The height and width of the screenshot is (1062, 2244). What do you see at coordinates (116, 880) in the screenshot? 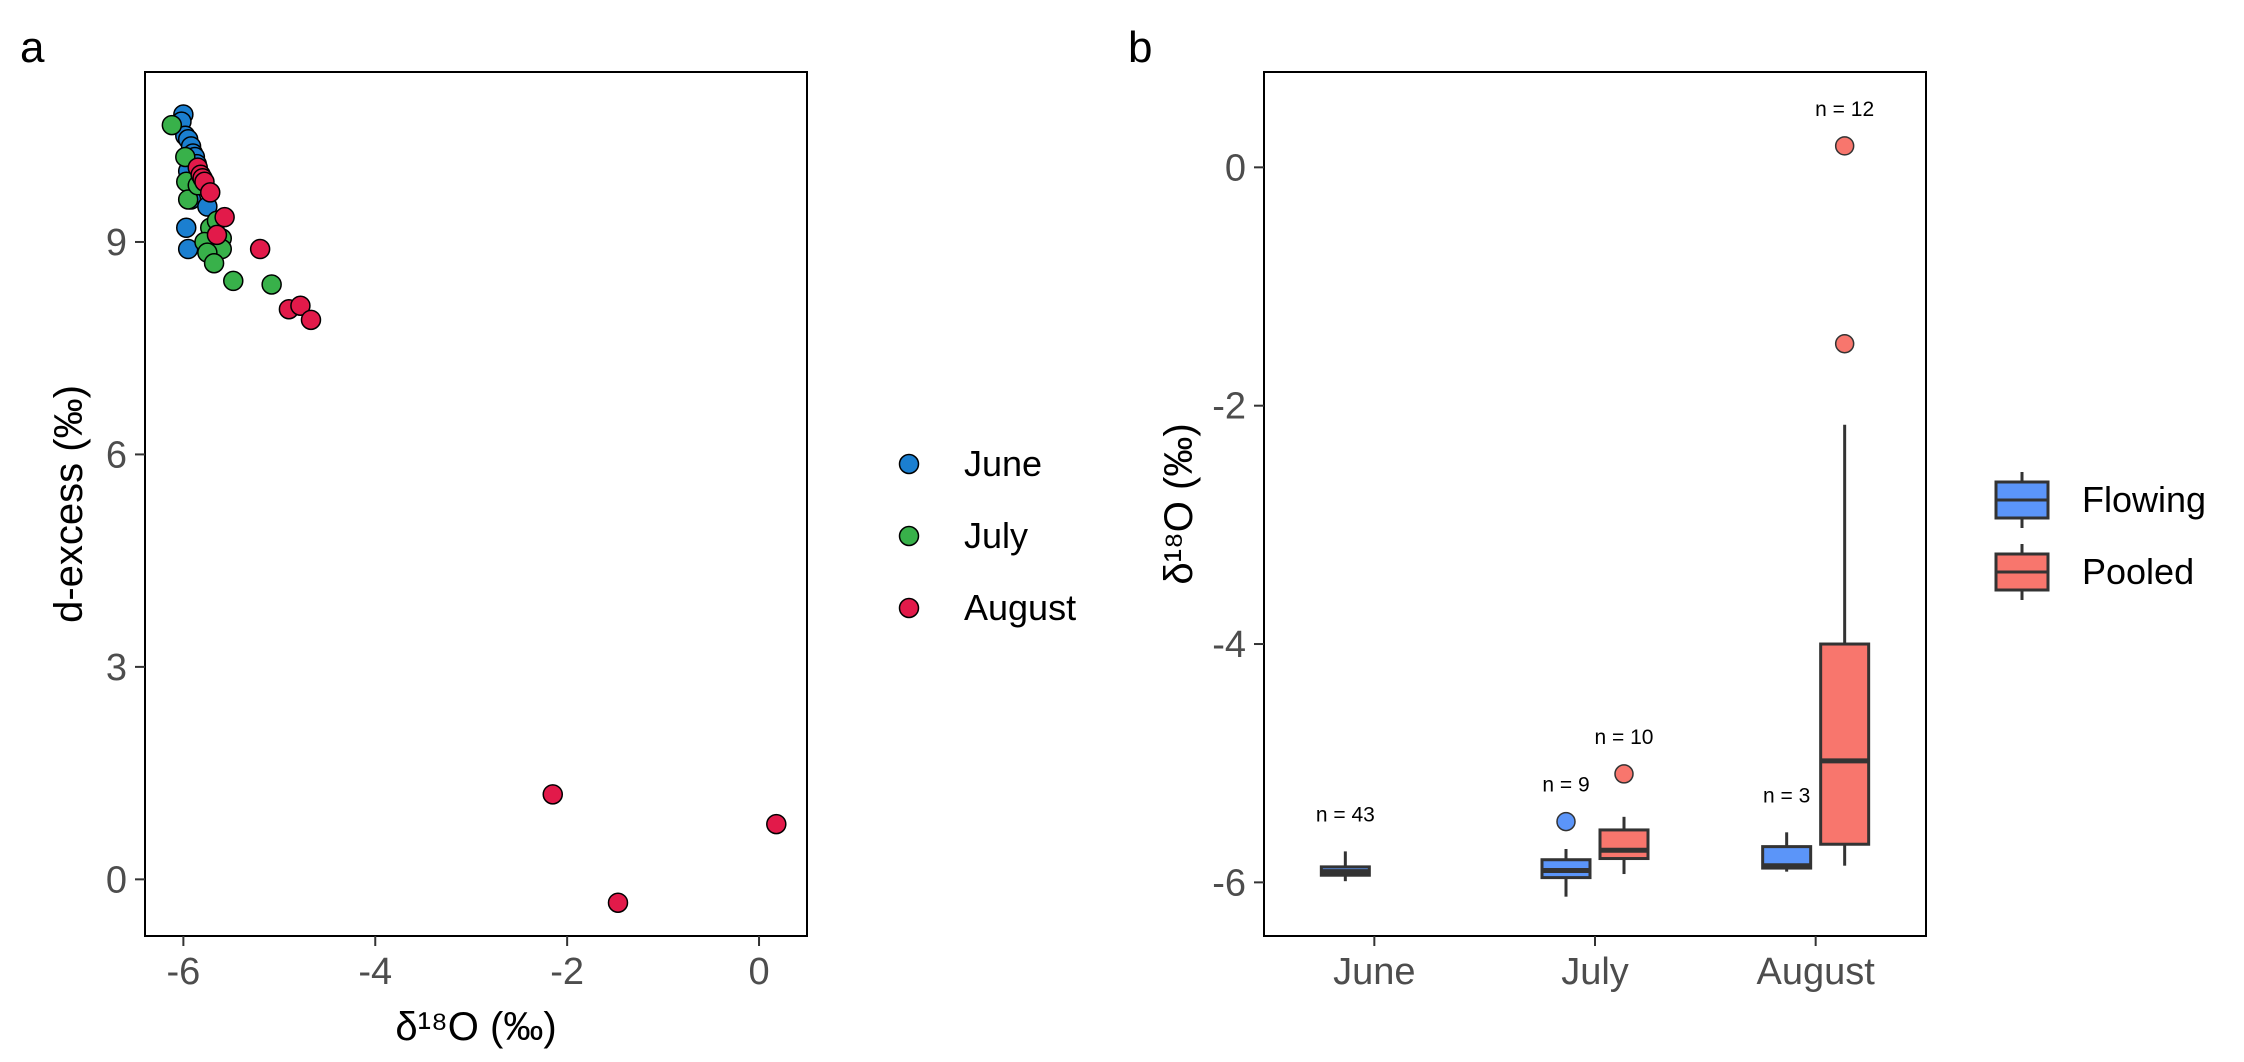
I see `panel-a-y-tick-label: 0` at bounding box center [116, 880].